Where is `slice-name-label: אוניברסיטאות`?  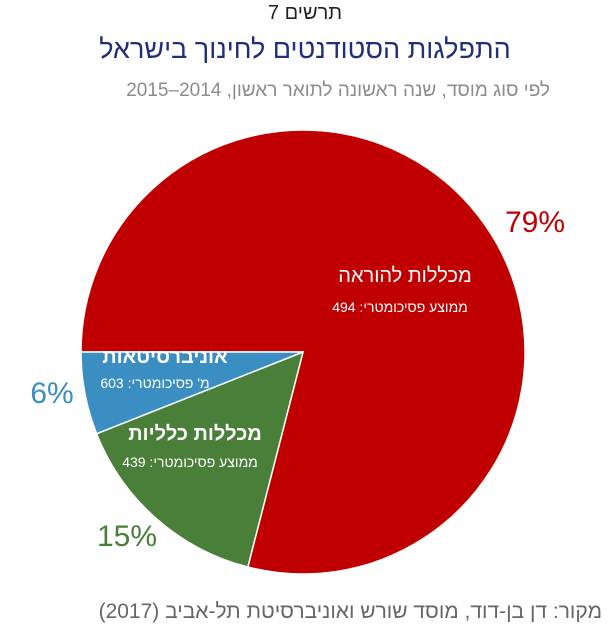 slice-name-label: אוניברסיטאות is located at coordinates (165, 357).